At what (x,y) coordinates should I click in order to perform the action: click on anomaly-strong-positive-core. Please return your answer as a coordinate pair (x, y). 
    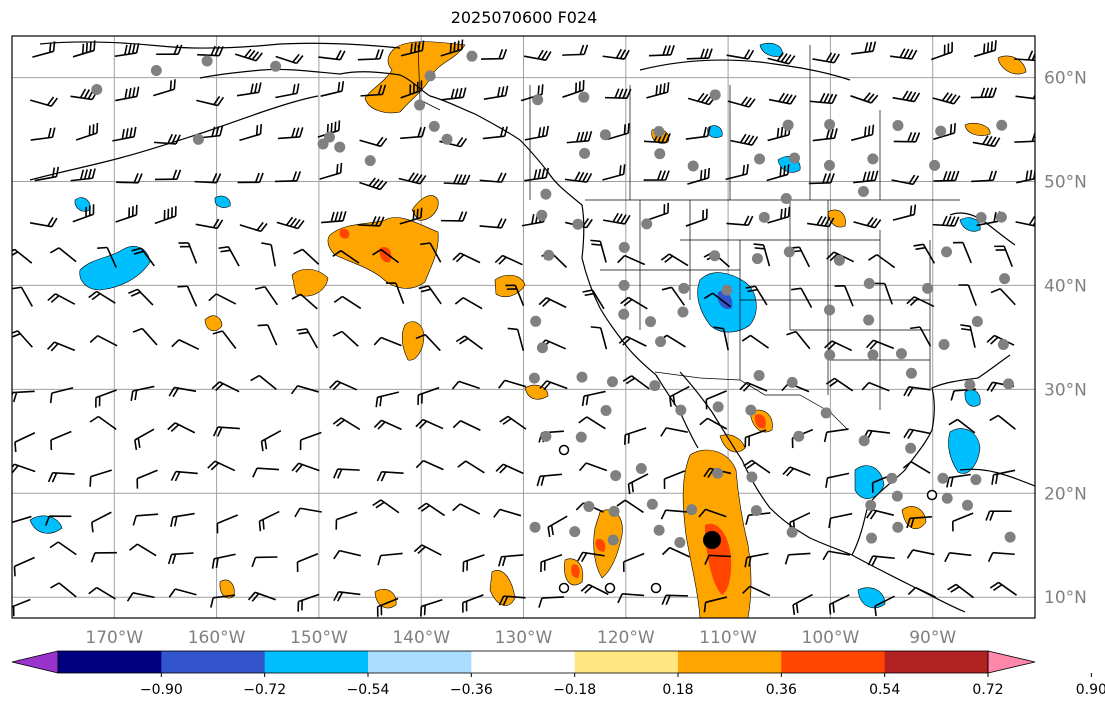
    Looking at the image, I should click on (344, 233).